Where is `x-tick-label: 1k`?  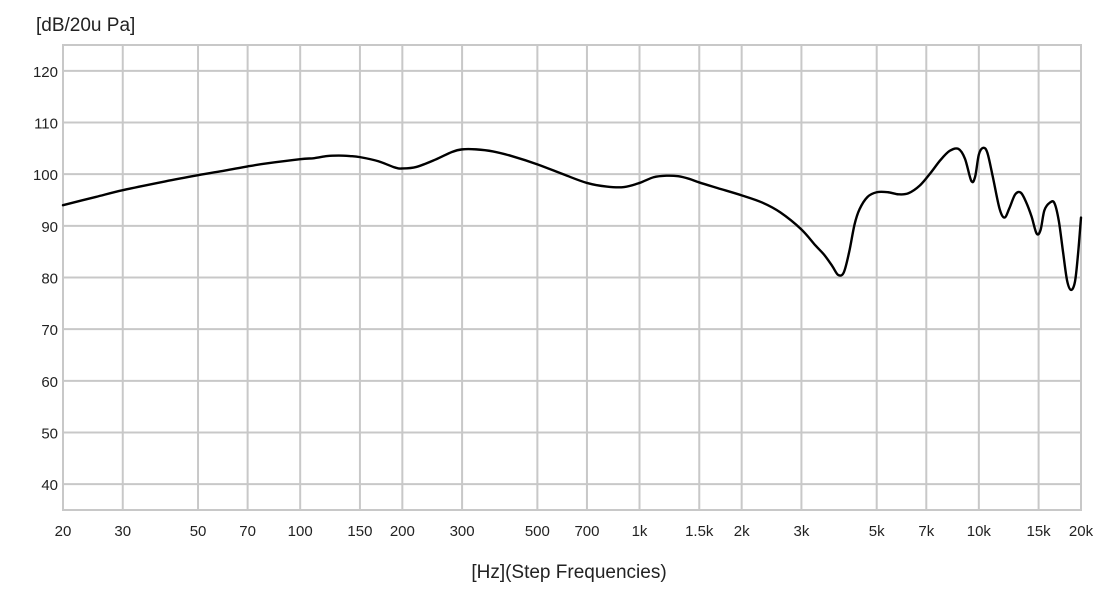
x-tick-label: 1k is located at coordinates (640, 531).